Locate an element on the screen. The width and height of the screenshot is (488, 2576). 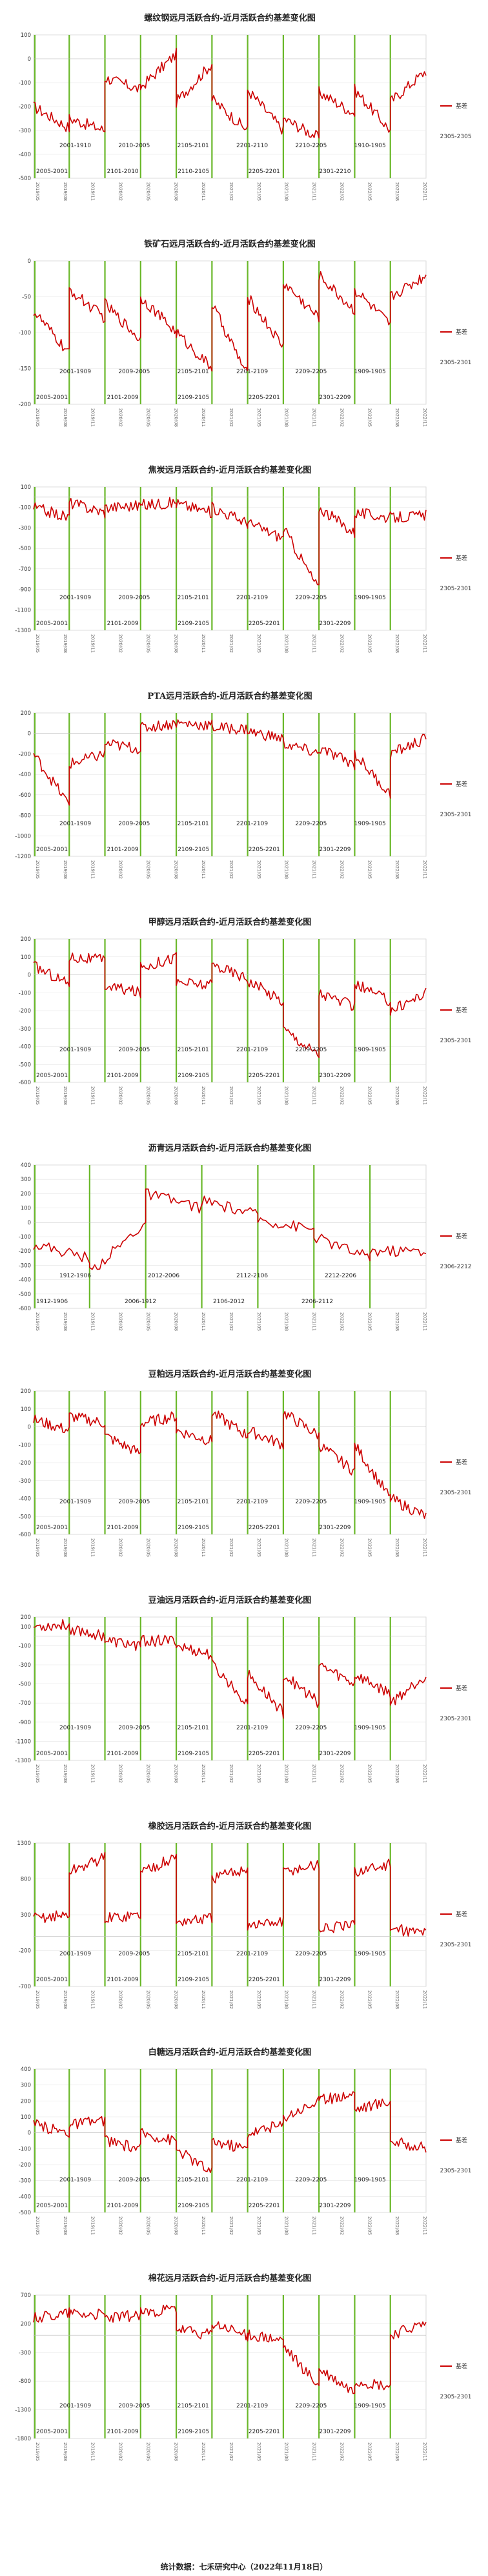
chart-title: 焦炭远月活跃合约-近月活跃合约基差变化图 is located at coordinates (229, 470).